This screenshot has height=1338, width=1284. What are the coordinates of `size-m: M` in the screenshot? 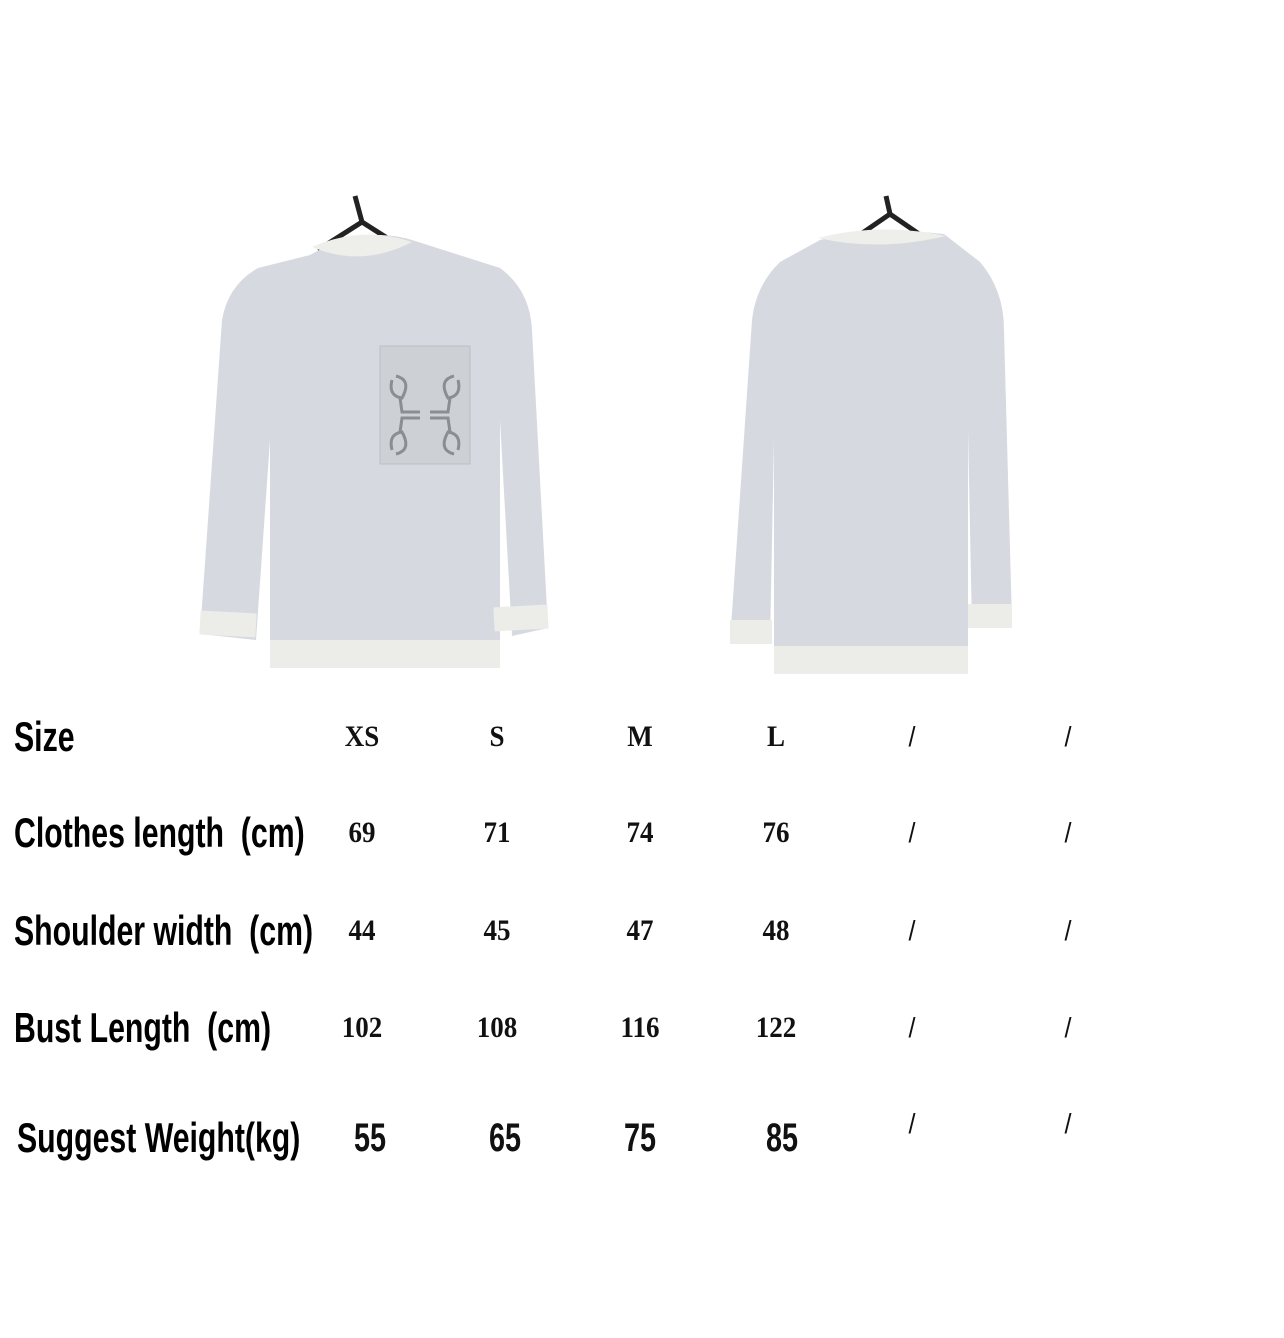 It's located at (640, 736).